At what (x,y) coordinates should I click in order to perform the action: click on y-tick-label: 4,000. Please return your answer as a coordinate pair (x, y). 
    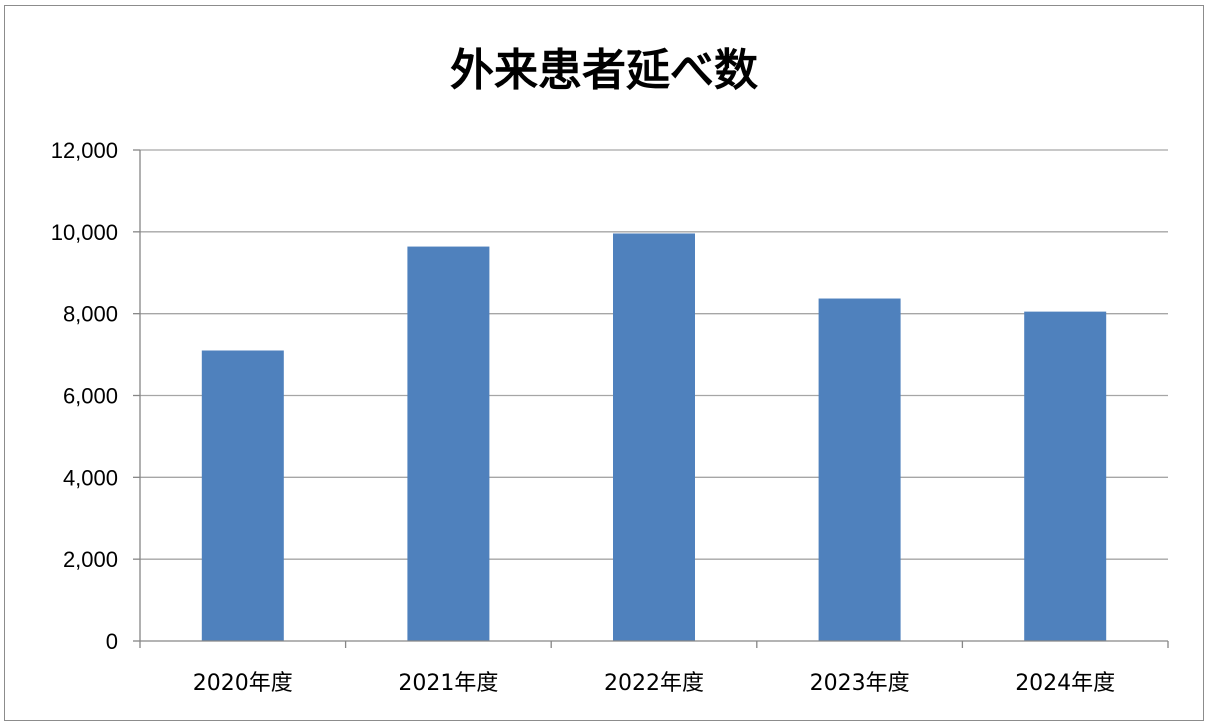
    Looking at the image, I should click on (90, 477).